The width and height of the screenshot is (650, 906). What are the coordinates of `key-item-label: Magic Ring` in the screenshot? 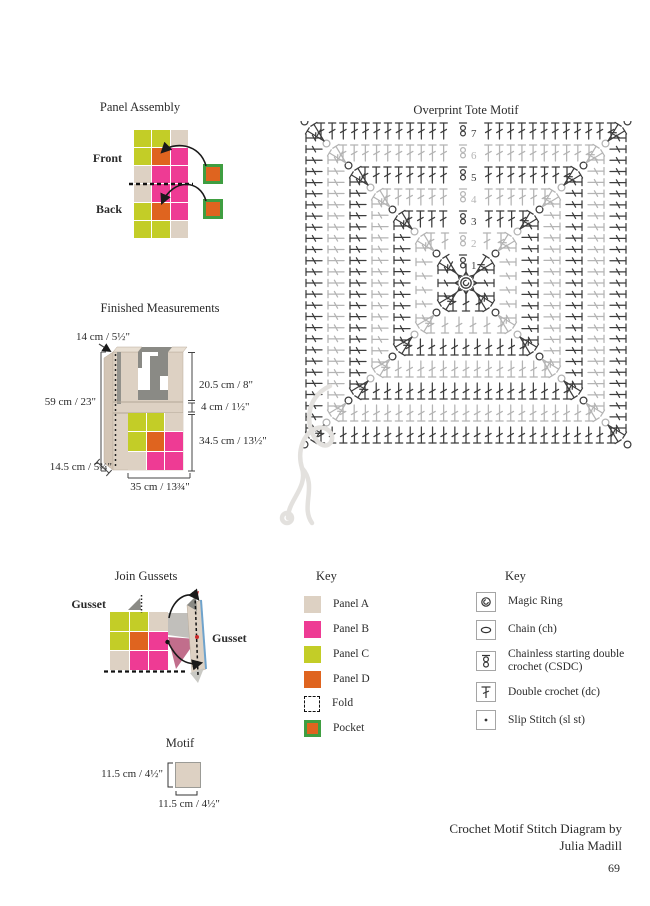 It's located at (535, 601).